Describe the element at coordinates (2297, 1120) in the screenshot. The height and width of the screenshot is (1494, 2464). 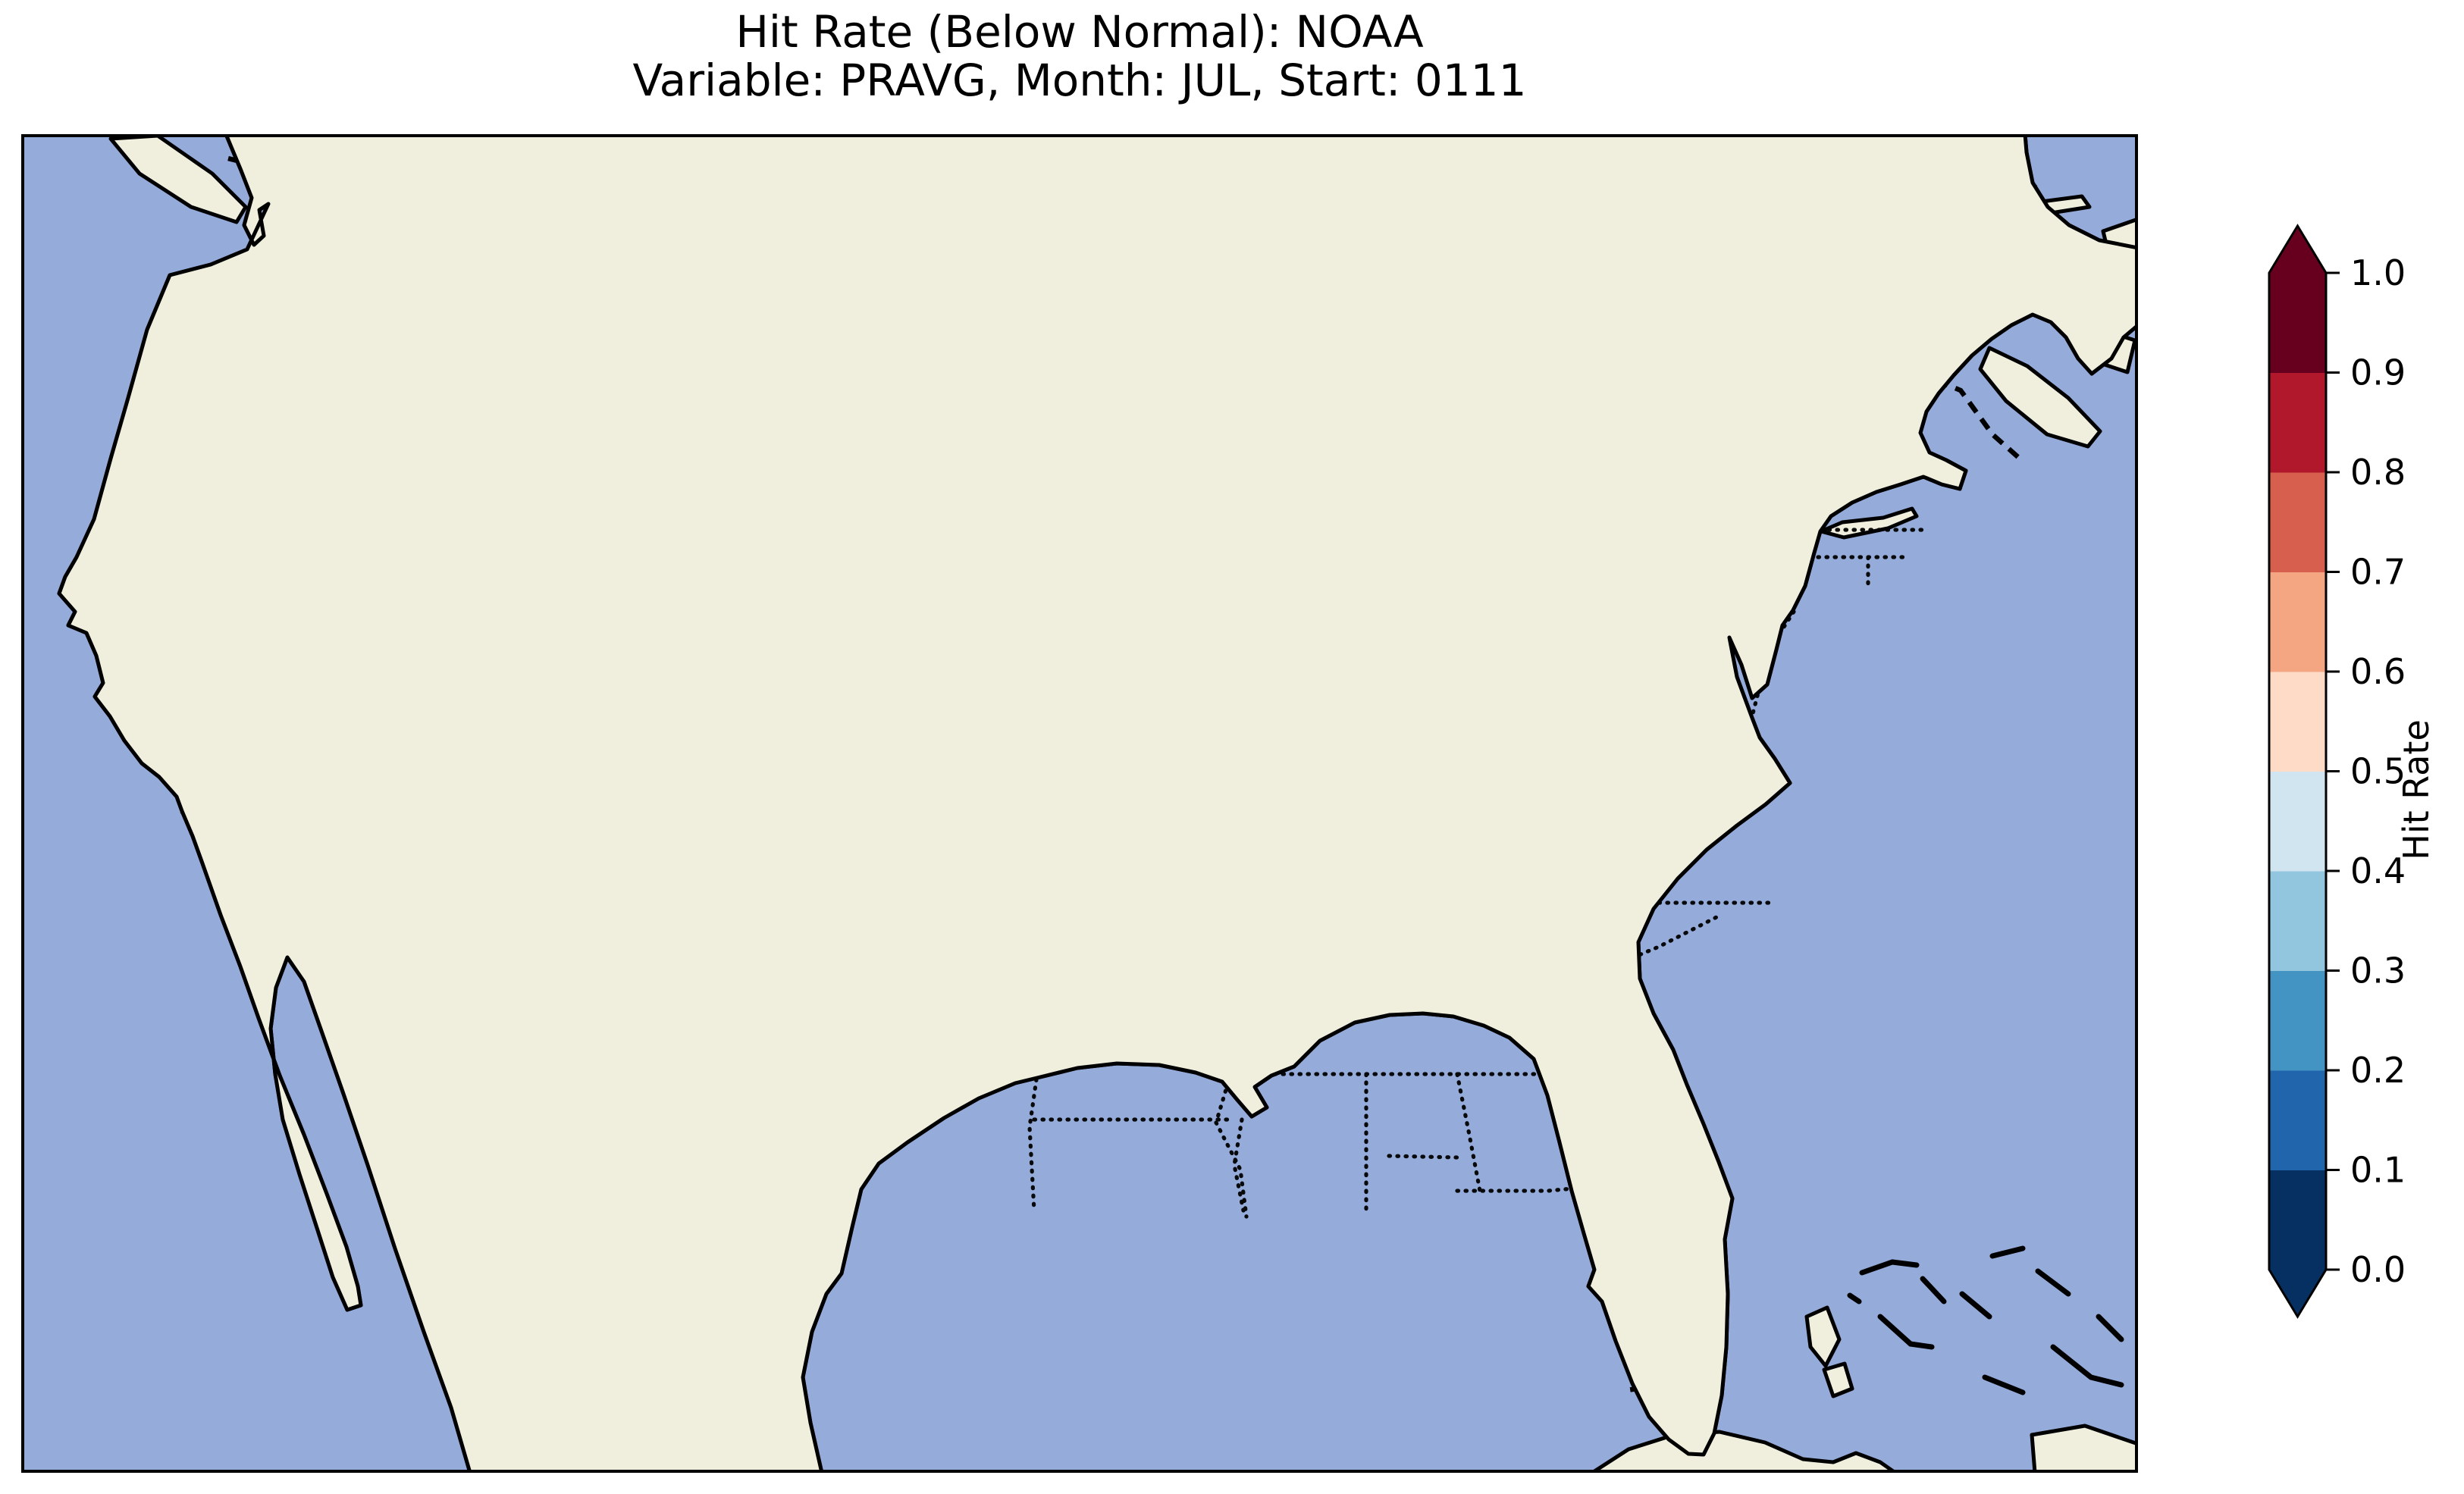
I see `colorbar-bin-0.1-0.2` at that location.